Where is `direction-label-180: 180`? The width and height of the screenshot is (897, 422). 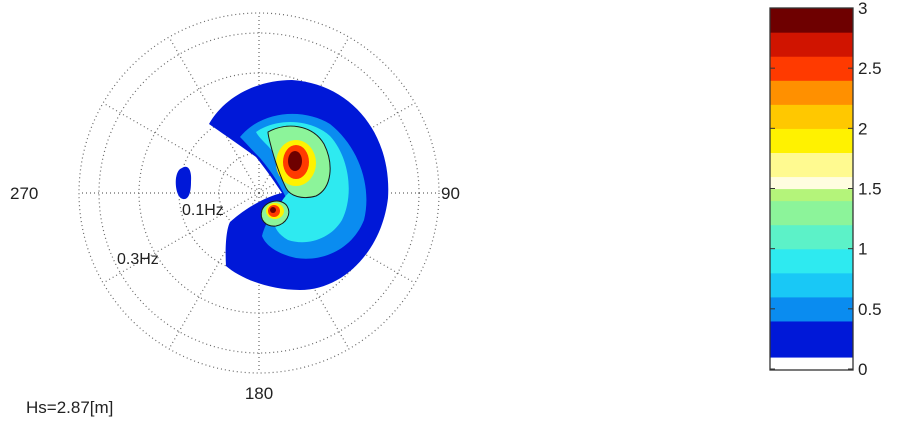 direction-label-180: 180 is located at coordinates (259, 393).